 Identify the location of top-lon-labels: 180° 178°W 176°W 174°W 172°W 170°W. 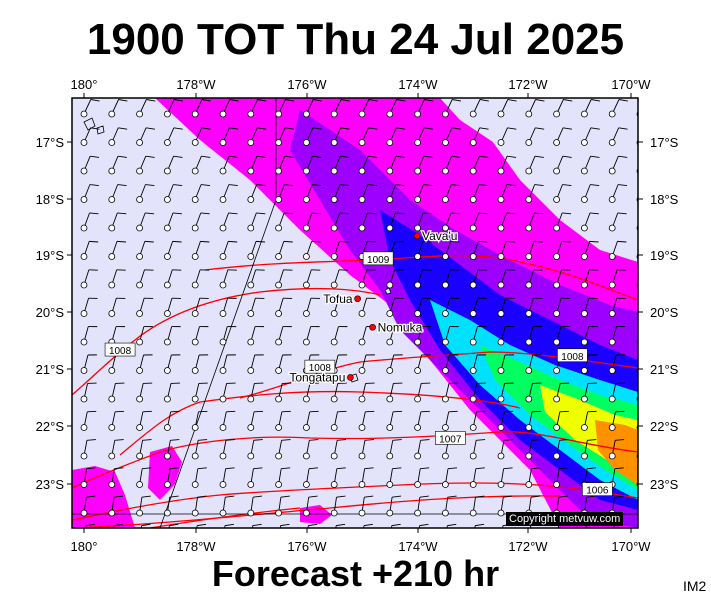
(361, 84).